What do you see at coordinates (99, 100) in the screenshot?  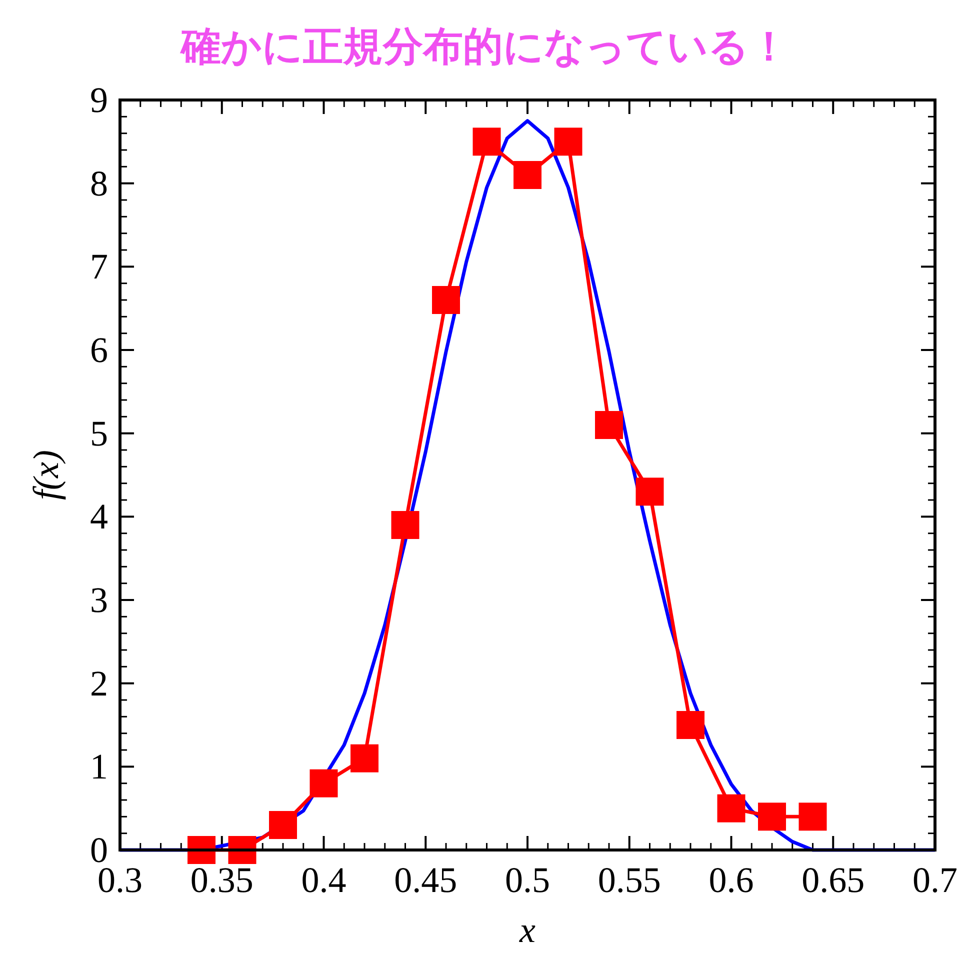 I see `y-tick-label: 9` at bounding box center [99, 100].